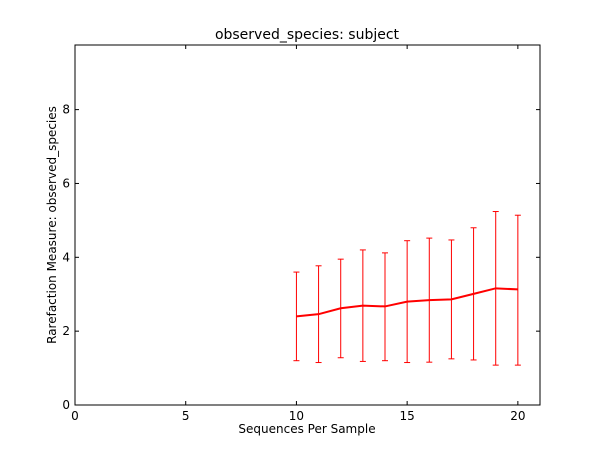  I want to click on x-axis-label: Sequences Per Sample, so click(306, 429).